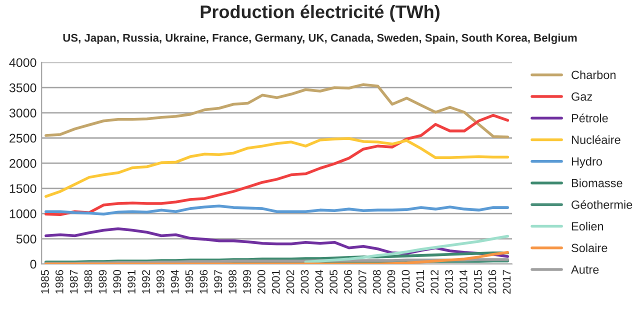 The image size is (640, 320). What do you see at coordinates (160, 282) in the screenshot?
I see `x-tick-label: 1993` at bounding box center [160, 282].